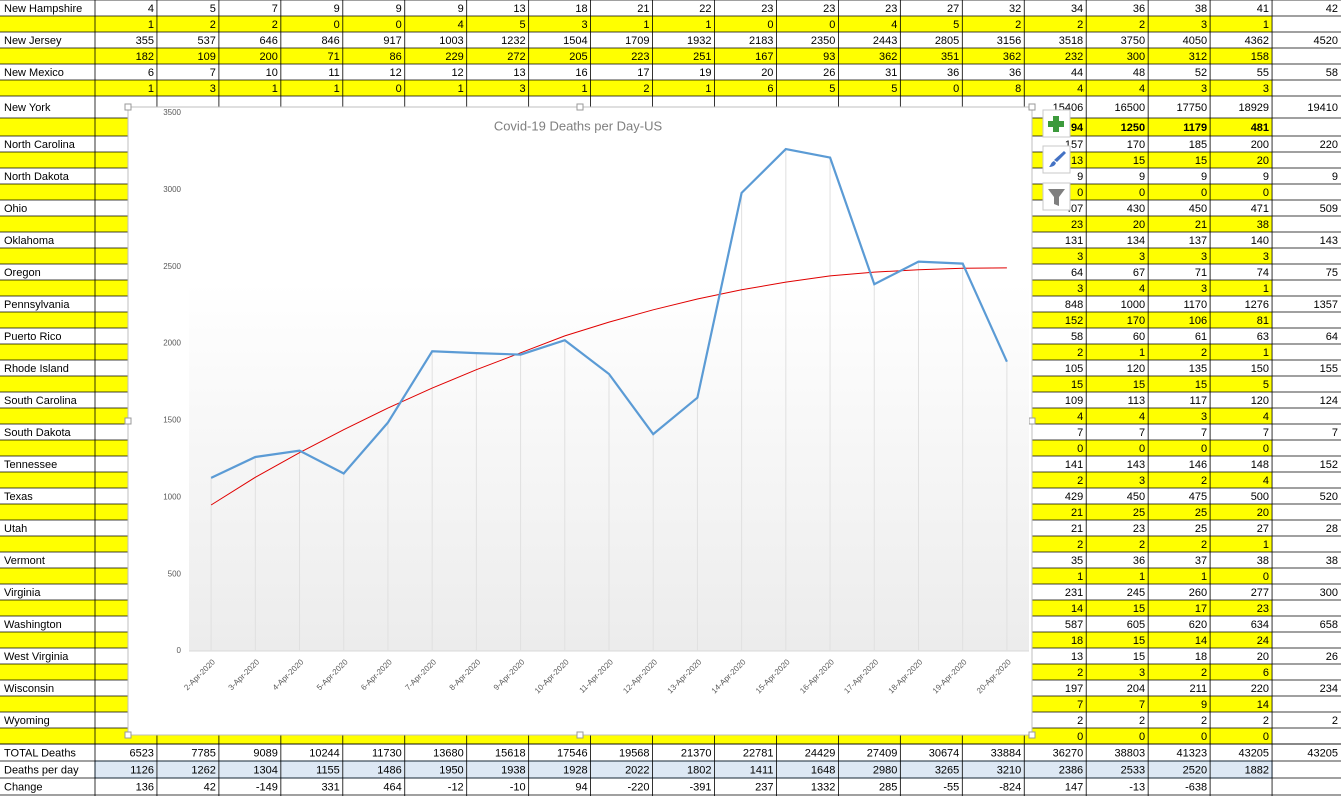 This screenshot has width=1341, height=796. What do you see at coordinates (1130, 108) in the screenshot?
I see `cell: 16500` at bounding box center [1130, 108].